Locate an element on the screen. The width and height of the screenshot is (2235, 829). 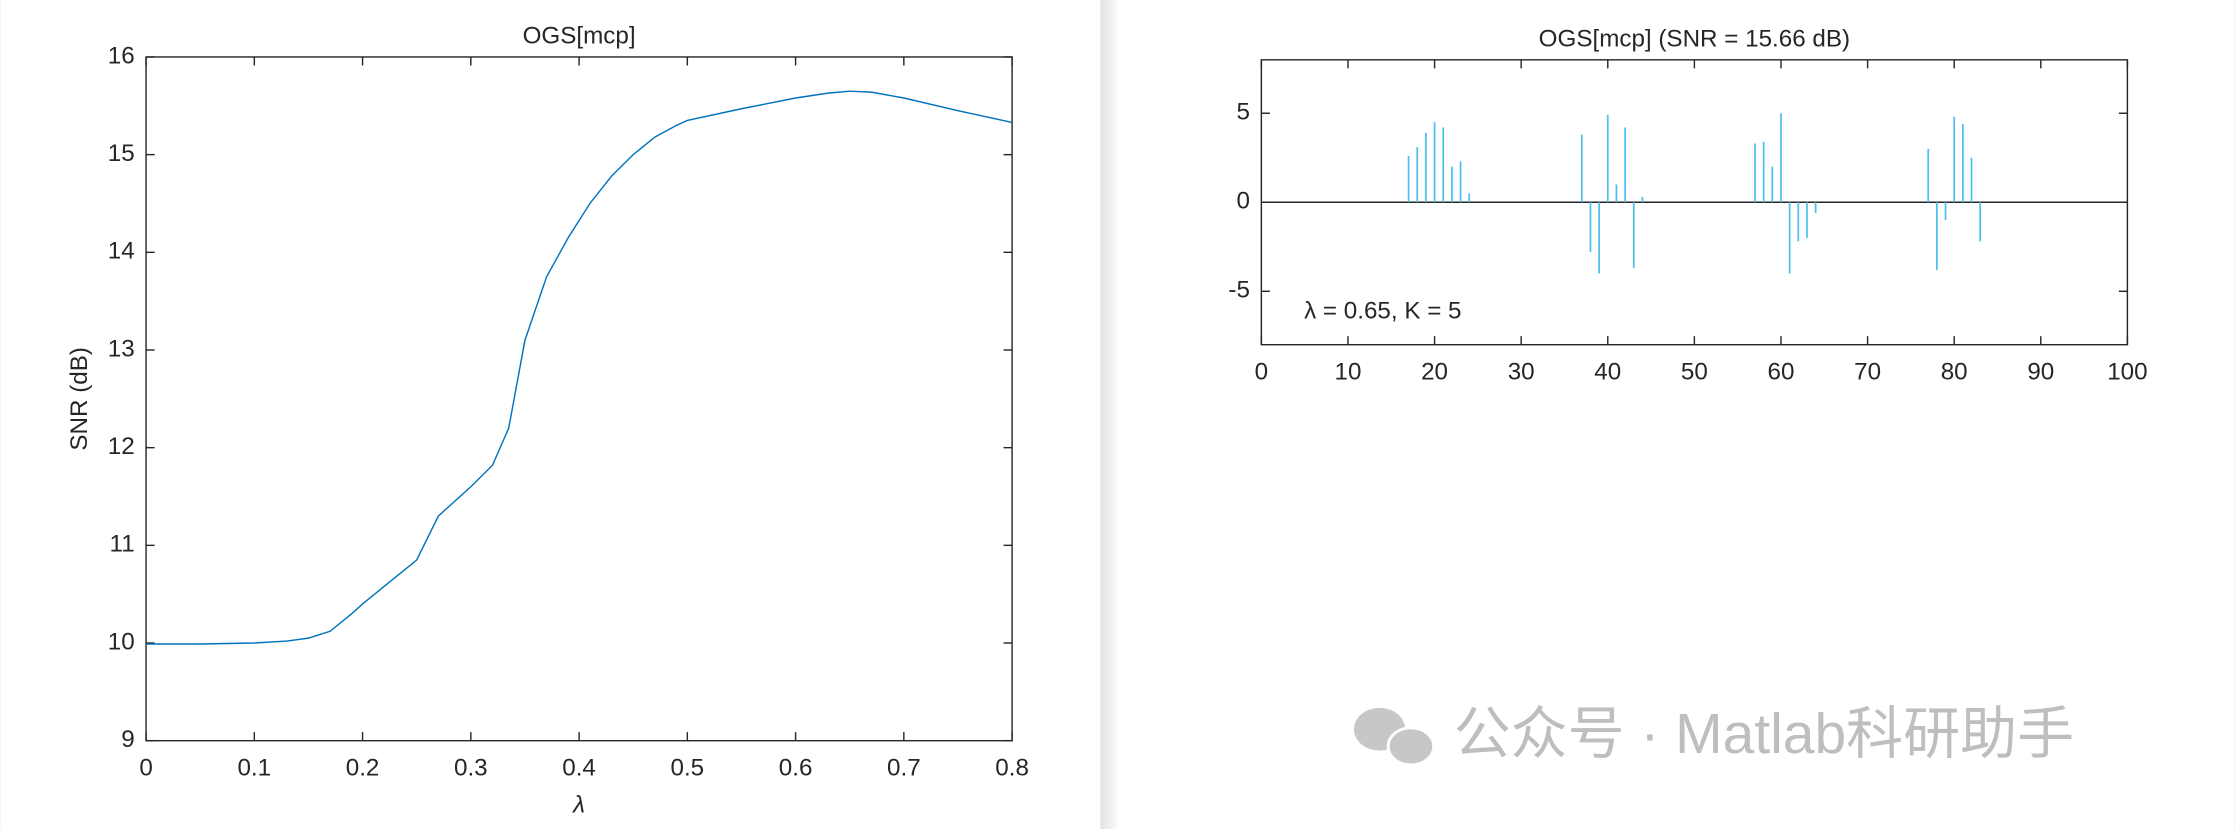
y-tick-label: 16 is located at coordinates (121, 55).